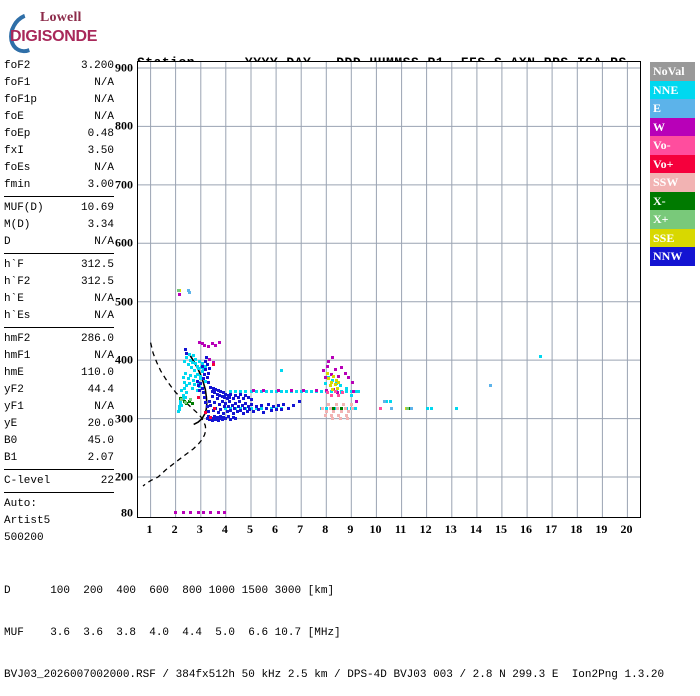 The width and height of the screenshot is (700, 696). I want to click on legend-item-nnw: NNW, so click(672, 256).